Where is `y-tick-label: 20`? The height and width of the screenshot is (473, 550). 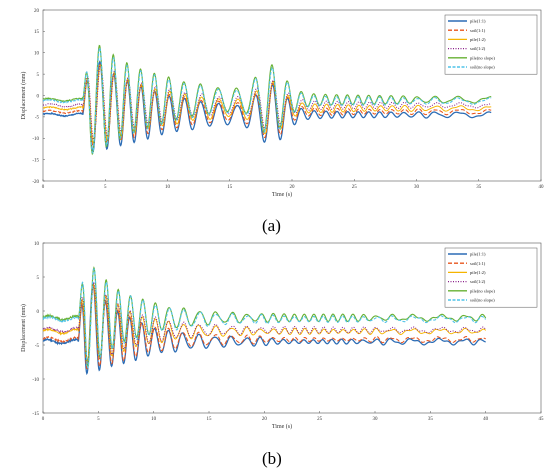 y-tick-label: 20 is located at coordinates (37, 11).